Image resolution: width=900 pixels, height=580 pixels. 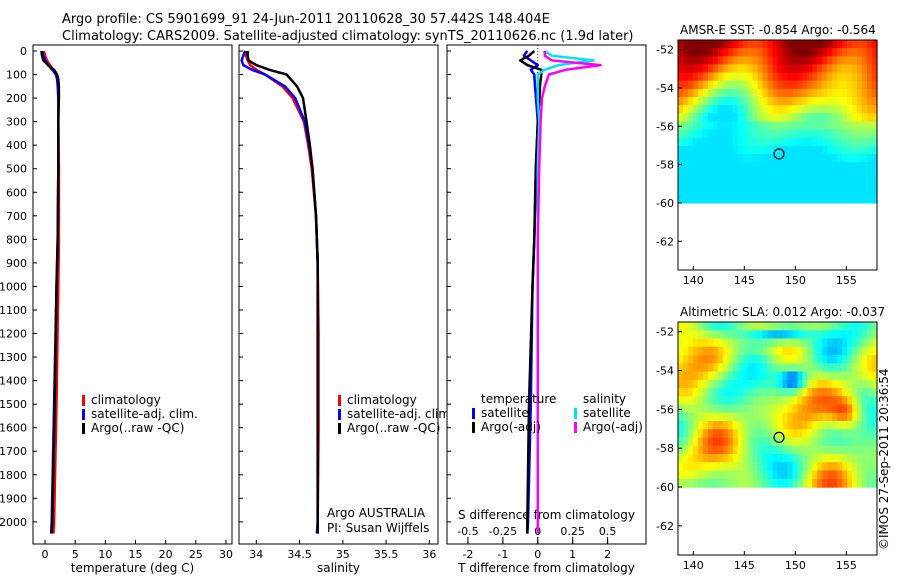 What do you see at coordinates (16, 239) in the screenshot?
I see `y-tick-label: 800` at bounding box center [16, 239].